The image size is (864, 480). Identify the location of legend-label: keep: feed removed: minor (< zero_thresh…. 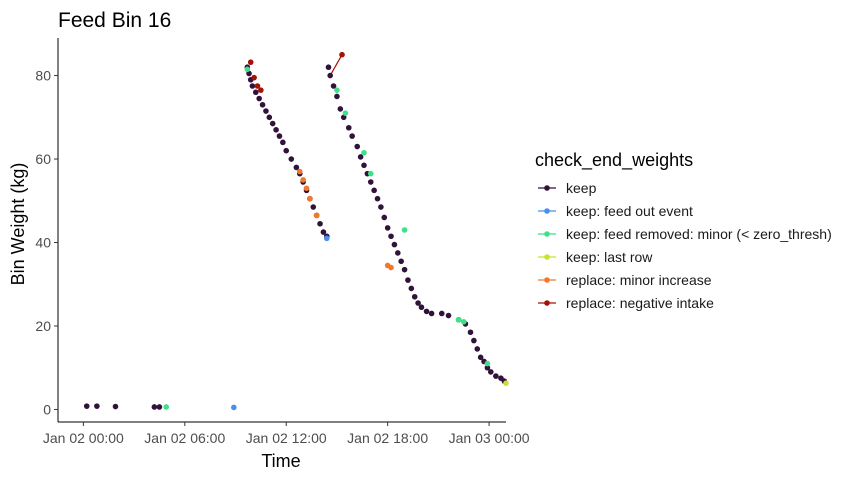
(699, 234).